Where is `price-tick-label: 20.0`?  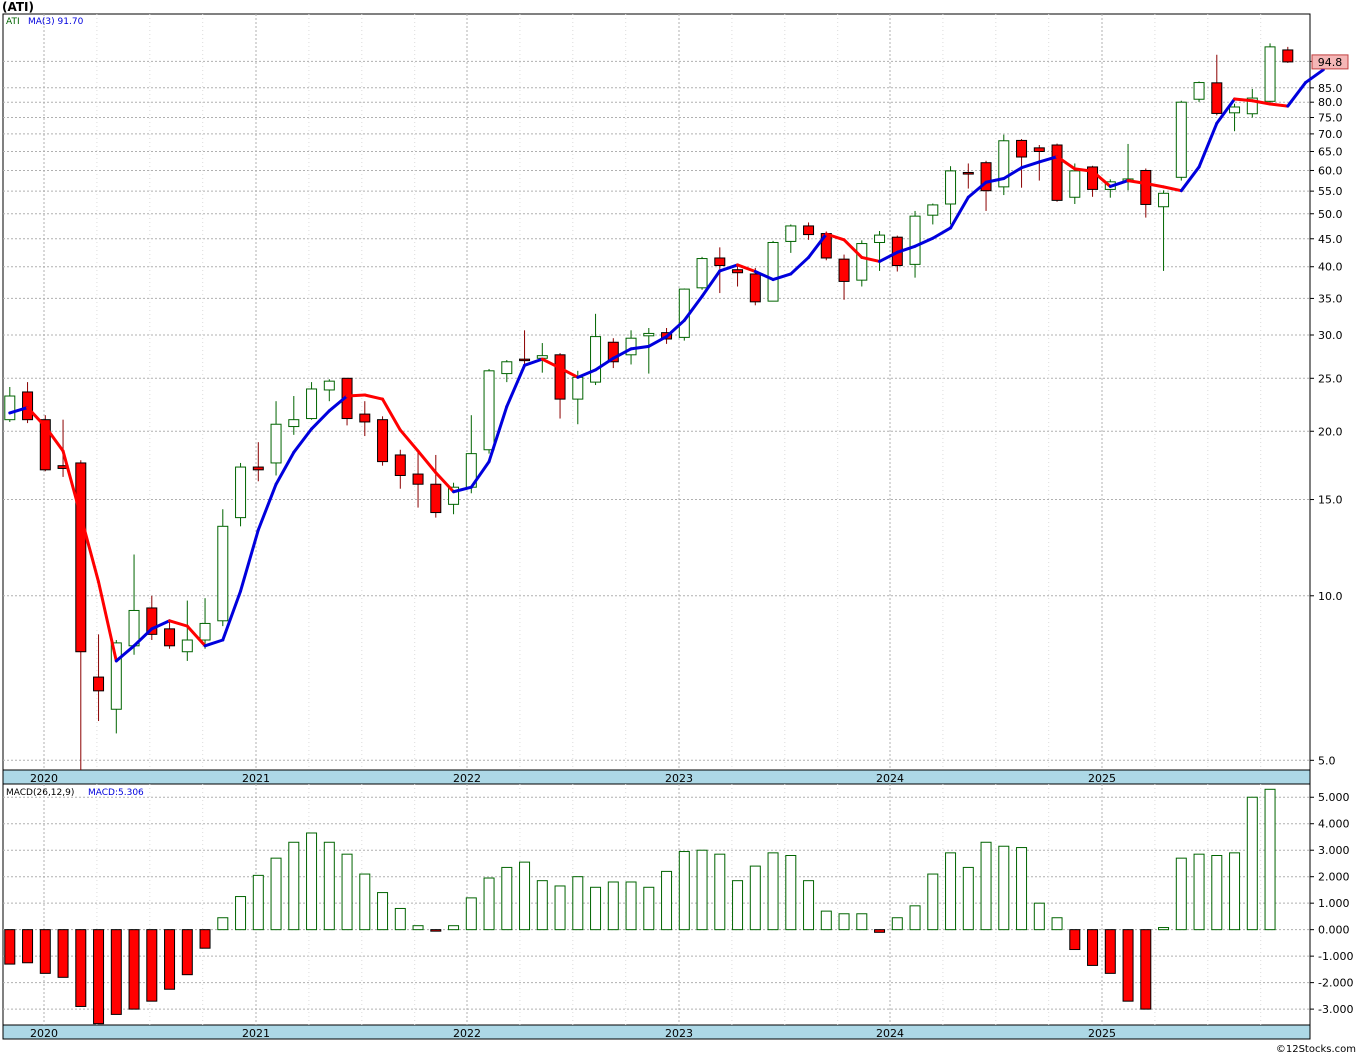 price-tick-label: 20.0 is located at coordinates (1330, 431).